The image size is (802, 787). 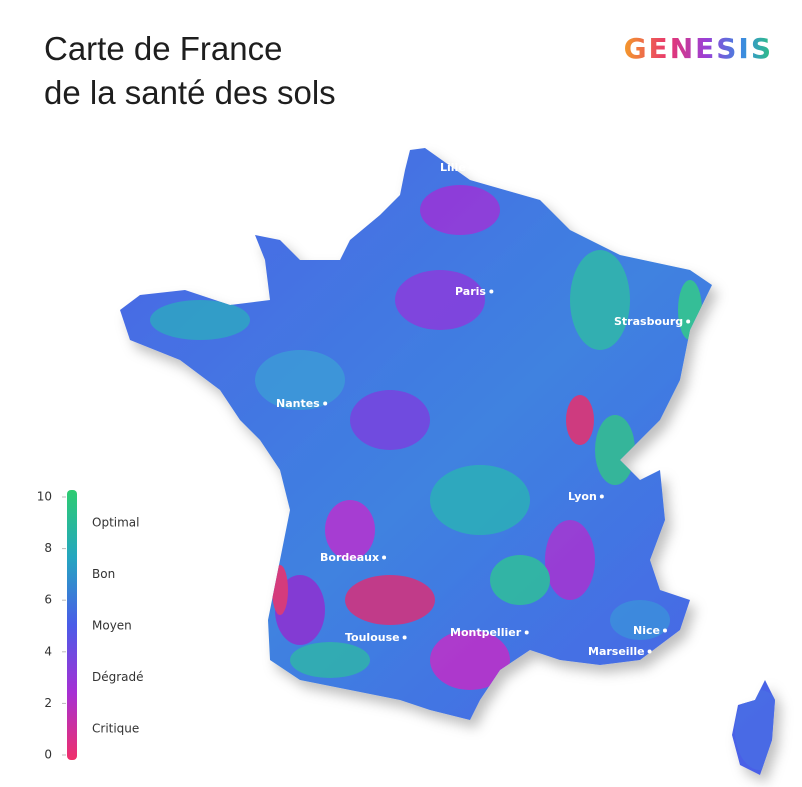 What do you see at coordinates (698, 48) in the screenshot?
I see `brand-logo: GENESIS` at bounding box center [698, 48].